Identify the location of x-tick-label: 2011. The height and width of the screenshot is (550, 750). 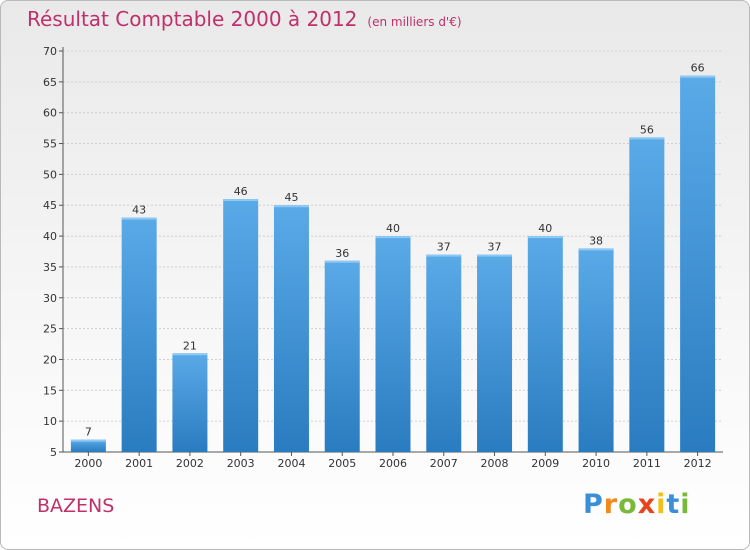
(647, 463).